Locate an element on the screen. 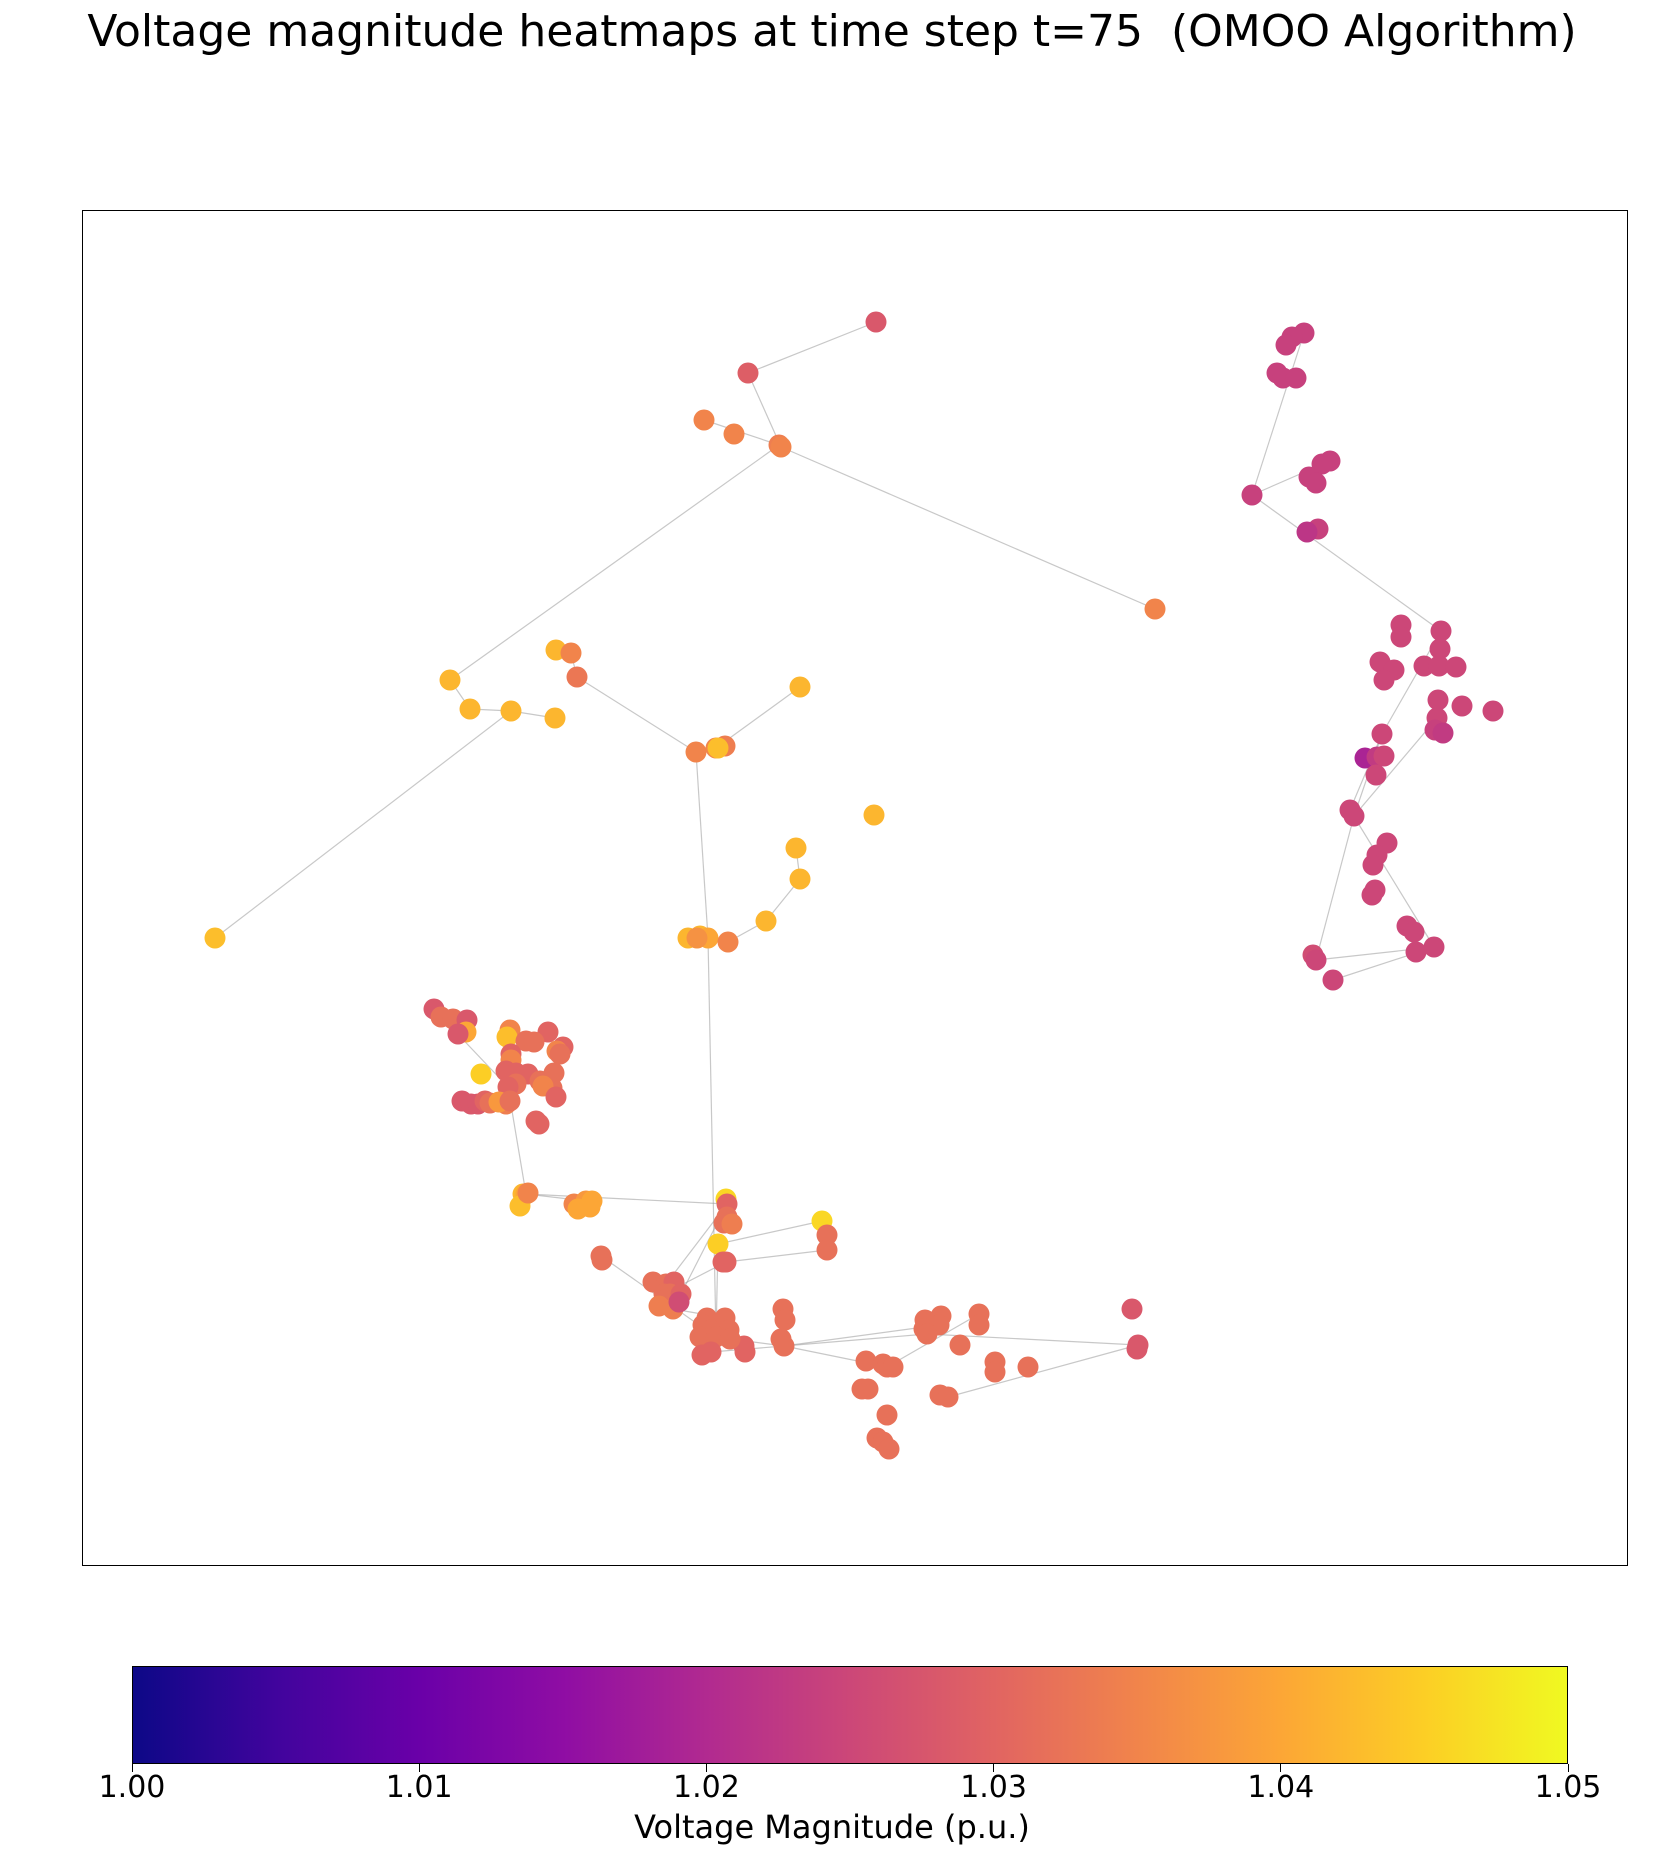 The image size is (1664, 1860). colorbar-label: Voltage Magnitude (p.u.) is located at coordinates (832, 1827).